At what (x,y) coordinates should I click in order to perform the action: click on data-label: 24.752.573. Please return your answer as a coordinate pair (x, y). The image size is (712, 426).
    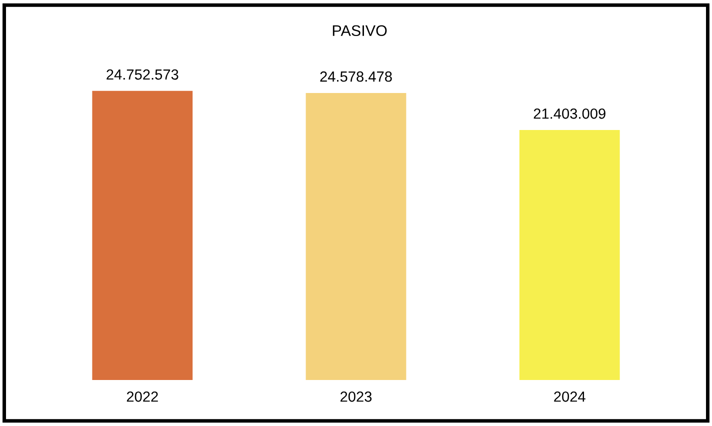
    Looking at the image, I should click on (142, 74).